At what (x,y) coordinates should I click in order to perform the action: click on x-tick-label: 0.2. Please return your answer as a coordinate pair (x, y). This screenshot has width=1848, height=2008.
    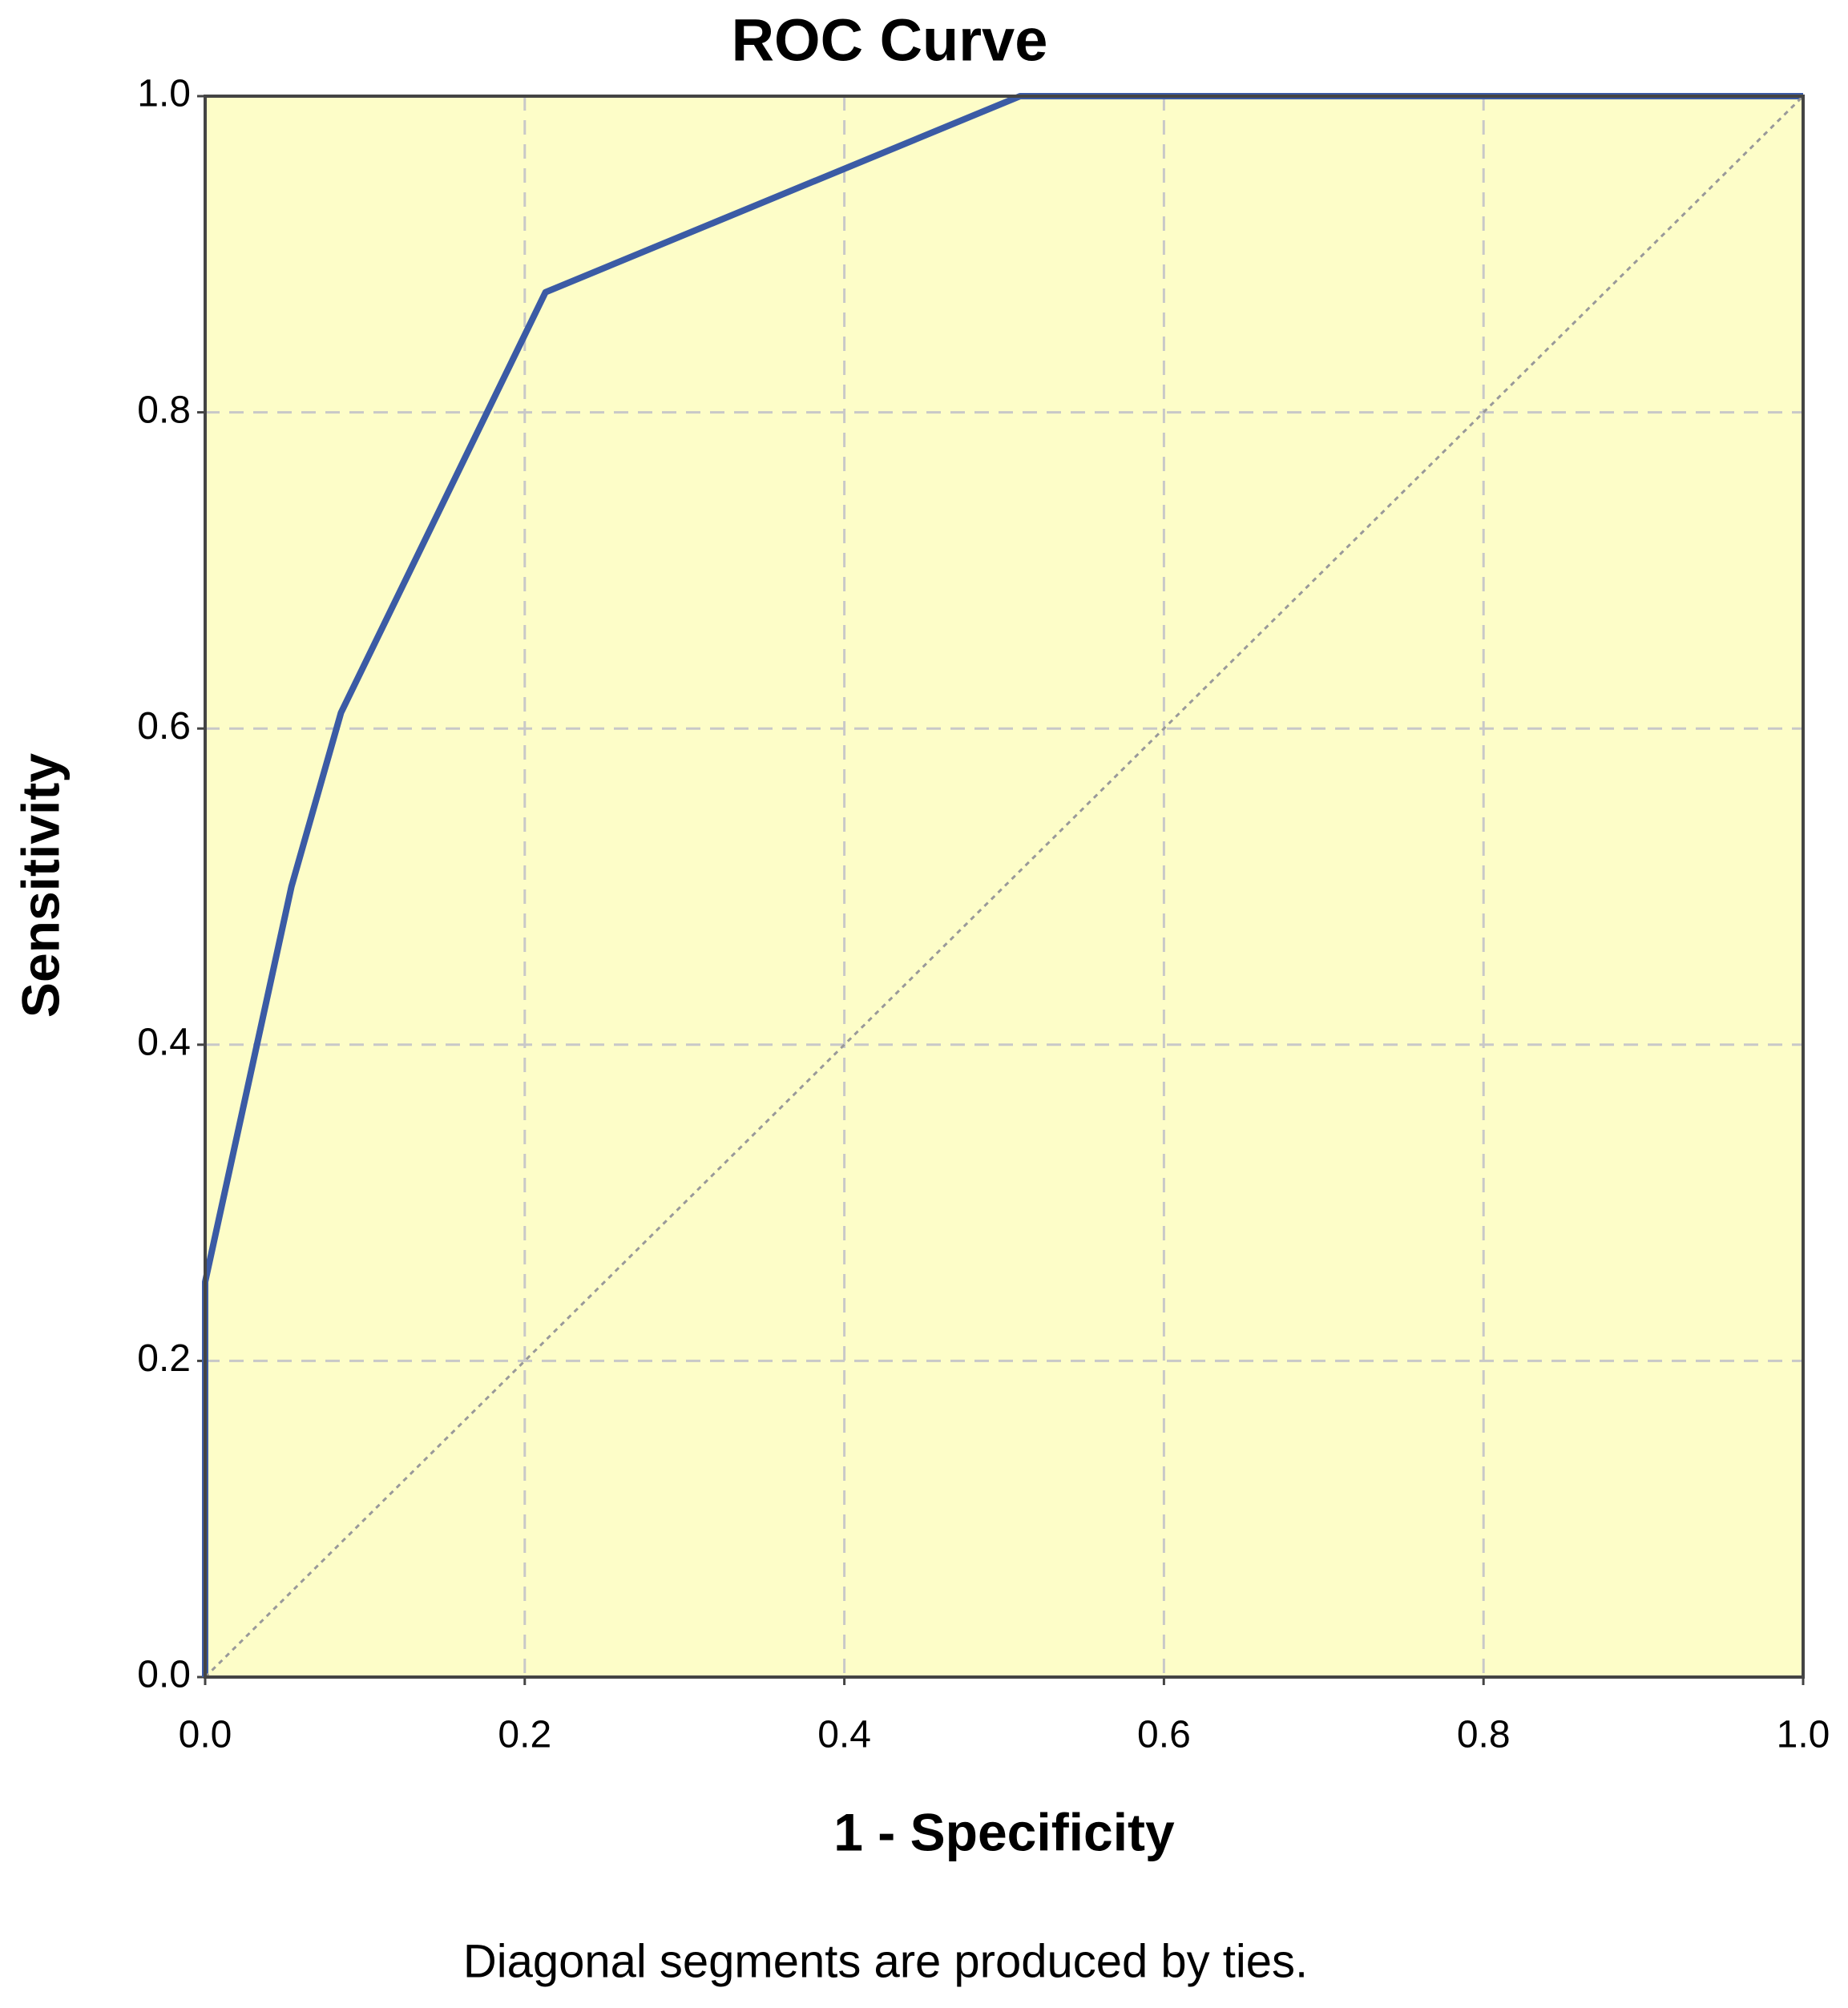
    Looking at the image, I should click on (524, 1735).